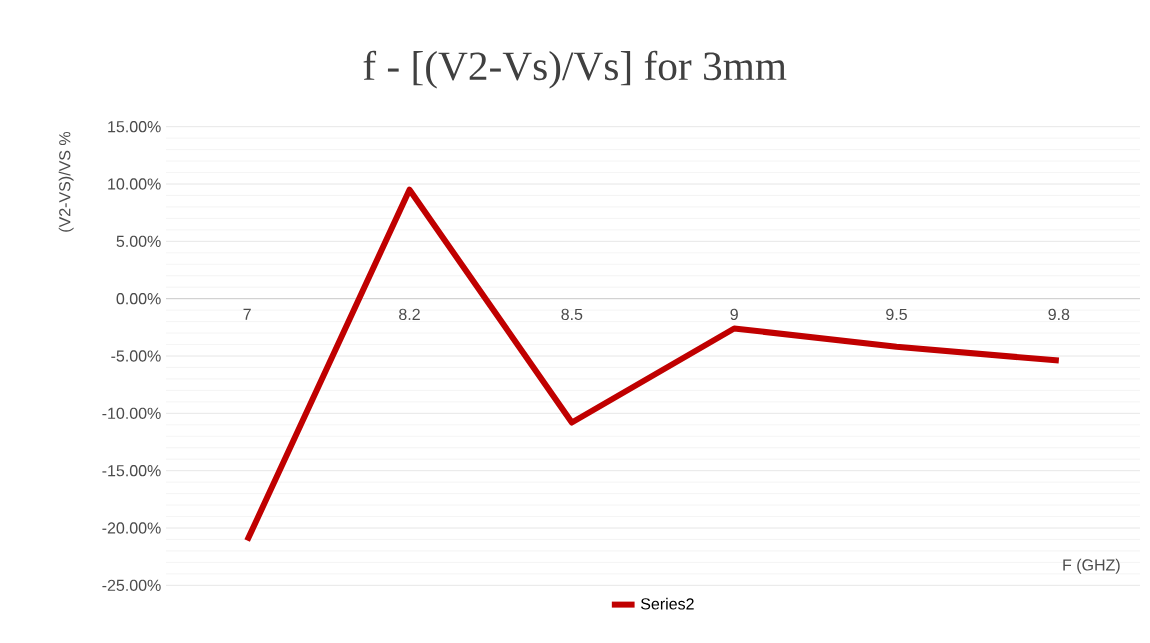 Image resolution: width=1150 pixels, height=643 pixels. What do you see at coordinates (66, 181) in the screenshot?
I see `y-axis-title: (V2-VS)/VS %` at bounding box center [66, 181].